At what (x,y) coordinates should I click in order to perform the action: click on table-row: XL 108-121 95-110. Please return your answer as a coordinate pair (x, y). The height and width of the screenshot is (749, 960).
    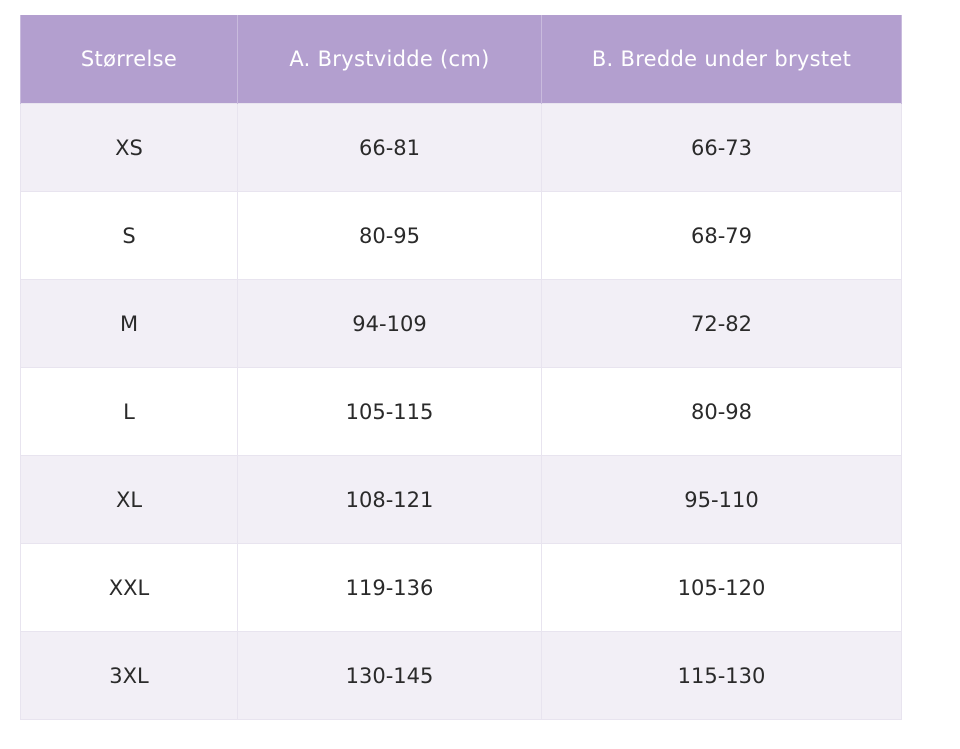
    Looking at the image, I should click on (461, 499).